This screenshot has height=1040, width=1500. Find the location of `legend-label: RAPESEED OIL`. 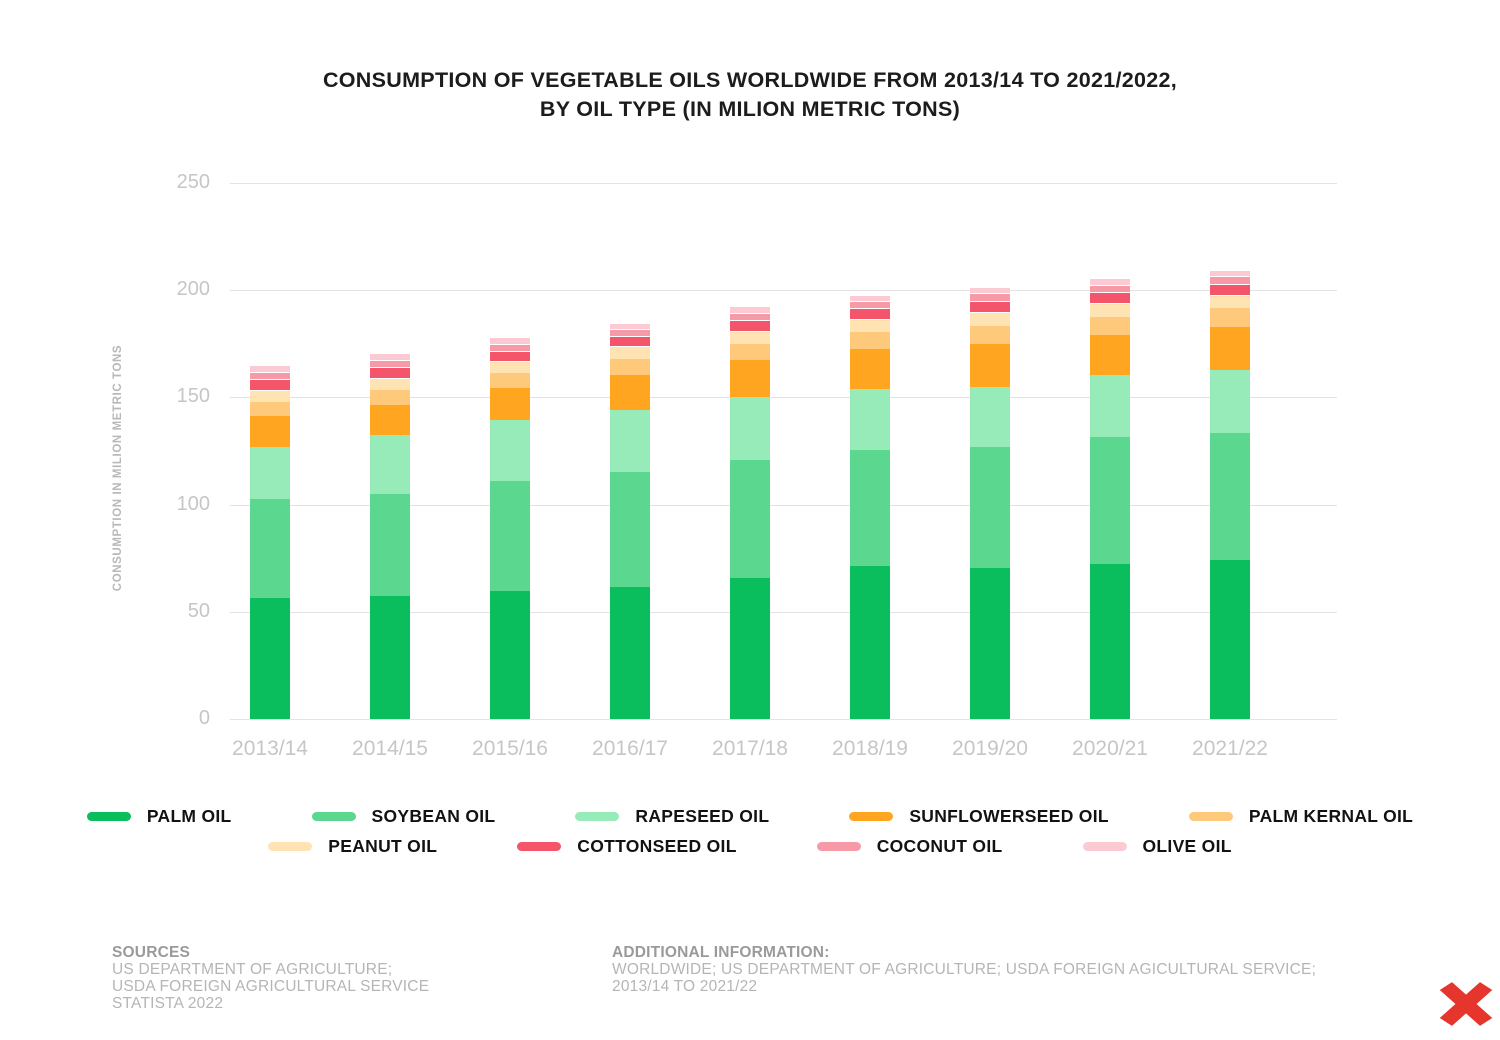

legend-label: RAPESEED OIL is located at coordinates (702, 816).